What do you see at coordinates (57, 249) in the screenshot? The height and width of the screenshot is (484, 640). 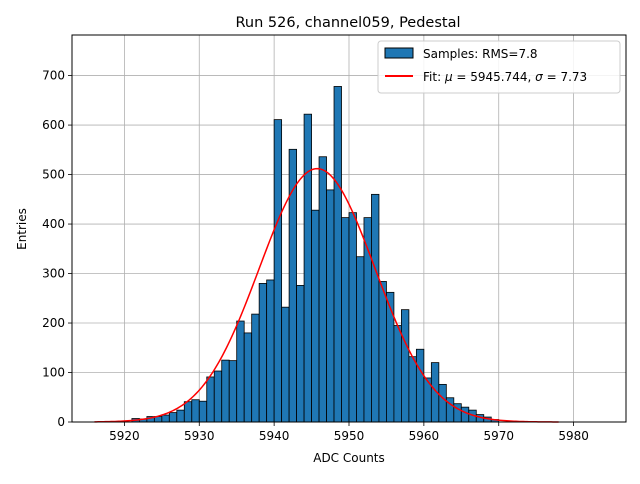 I see `y-axis-ticks: 0 100 200 300 400 500 600 700` at bounding box center [57, 249].